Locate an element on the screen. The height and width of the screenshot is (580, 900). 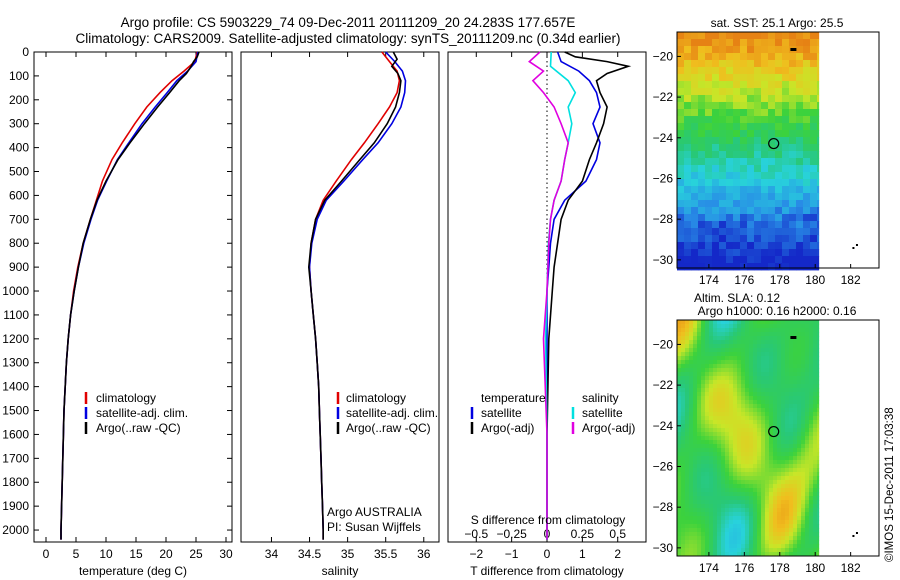
x-tick-label: −2 is located at coordinates (476, 554).